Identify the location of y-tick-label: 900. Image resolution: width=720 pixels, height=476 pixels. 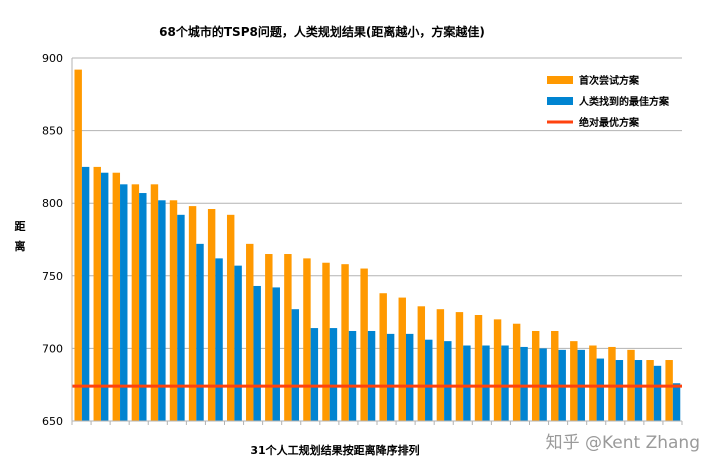
(52, 58).